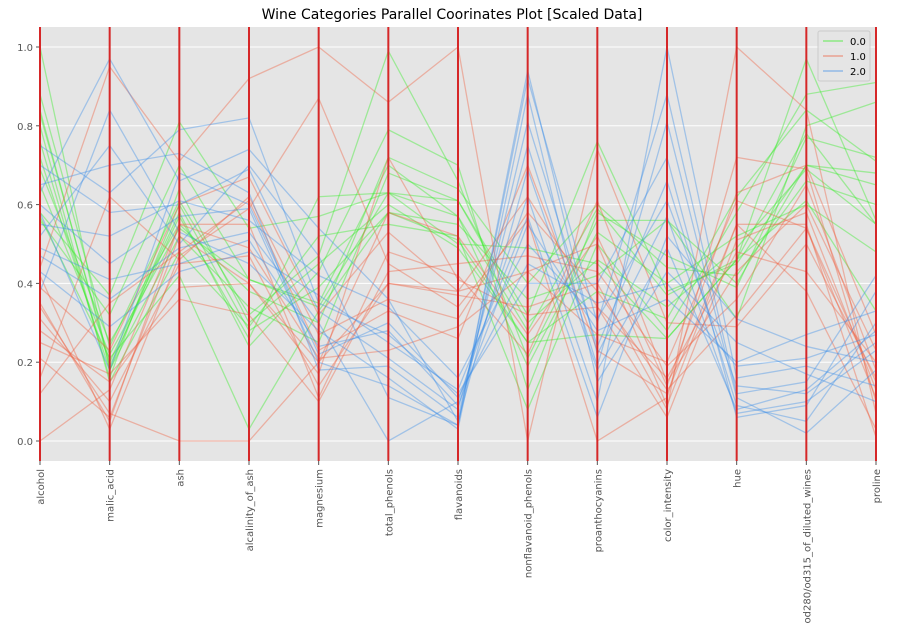 The height and width of the screenshot is (632, 904). What do you see at coordinates (858, 57) in the screenshot?
I see `legend-label: 1.0` at bounding box center [858, 57].